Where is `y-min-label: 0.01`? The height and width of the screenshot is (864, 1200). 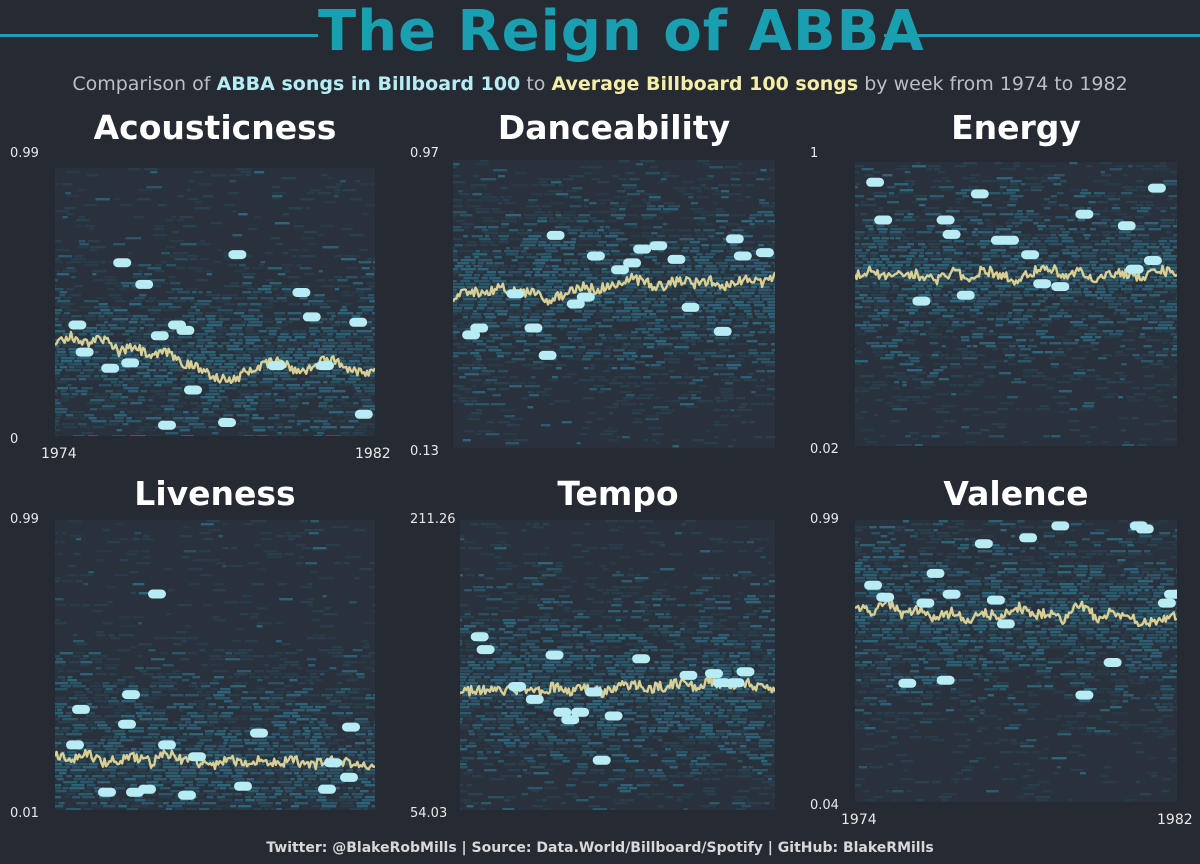 y-min-label: 0.01 is located at coordinates (24, 813).